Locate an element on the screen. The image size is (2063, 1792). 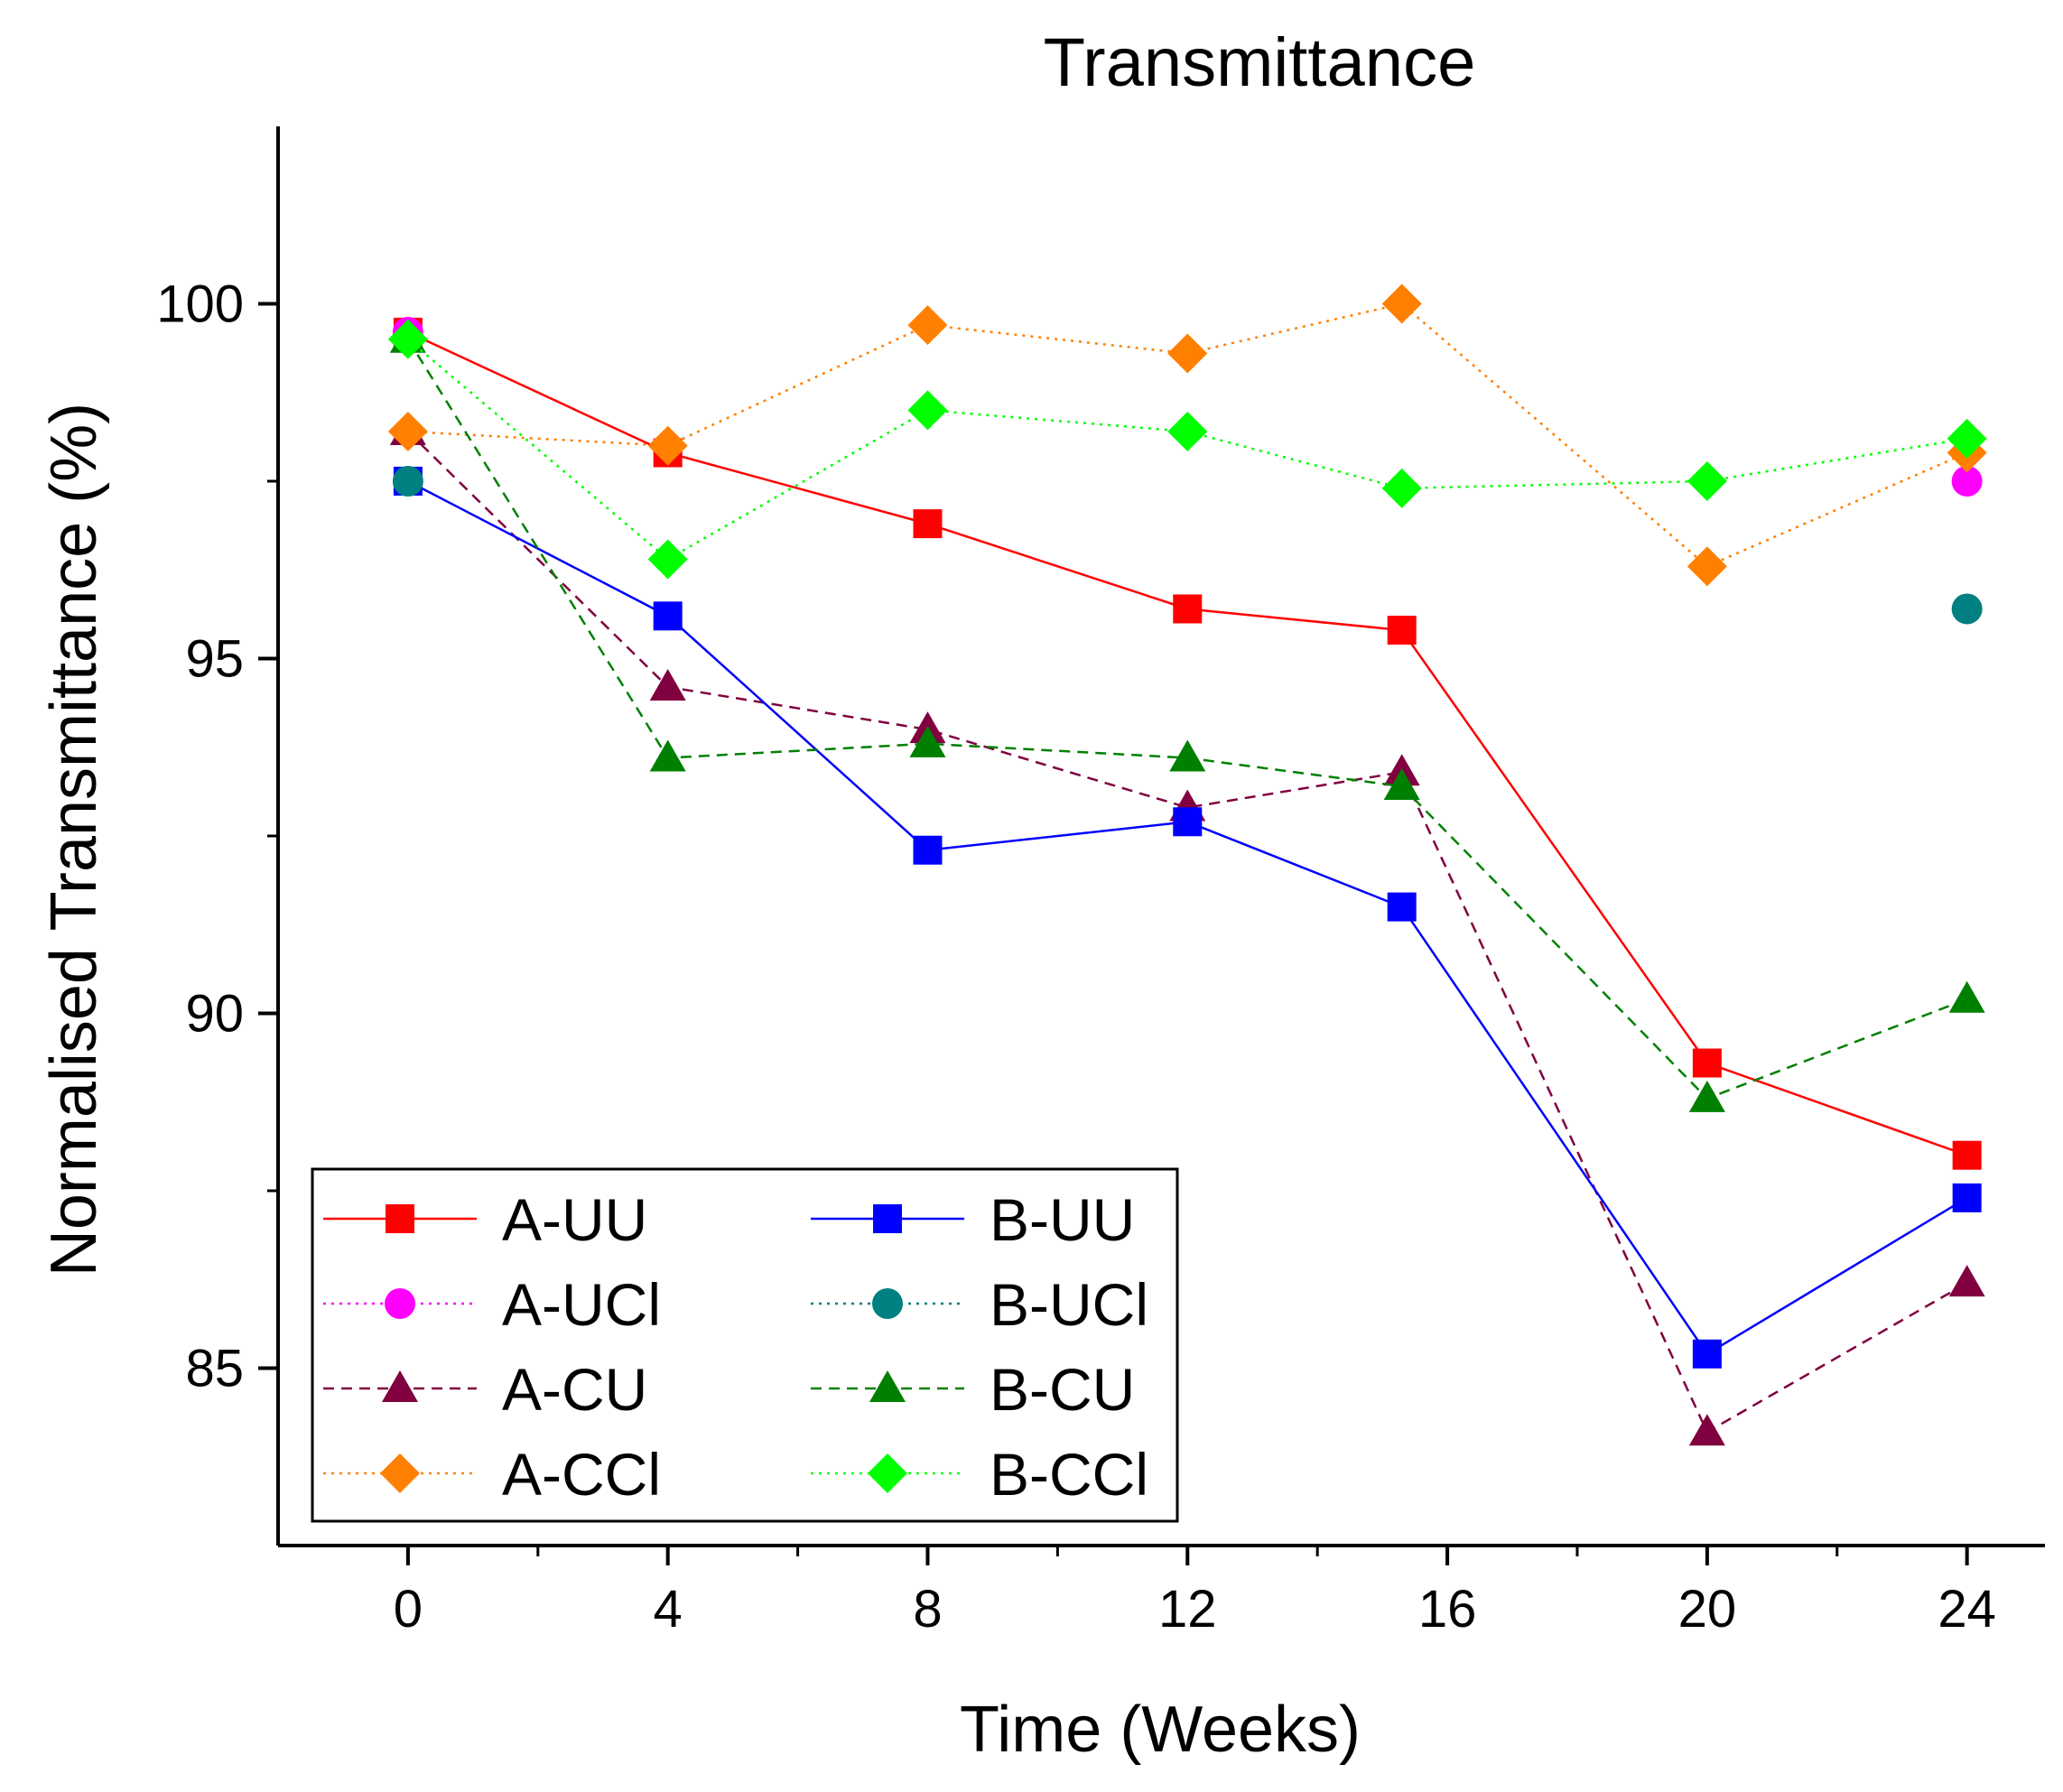
x-tick-label-6: 24 is located at coordinates (1967, 1609).